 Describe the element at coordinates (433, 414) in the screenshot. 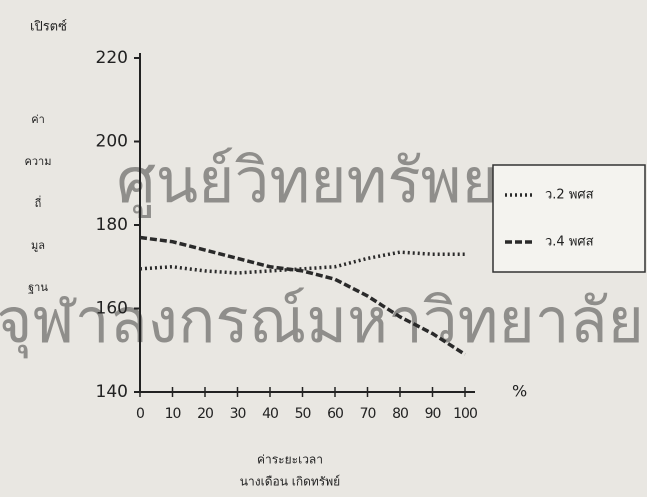

I see `x-tick-label: 90` at that location.